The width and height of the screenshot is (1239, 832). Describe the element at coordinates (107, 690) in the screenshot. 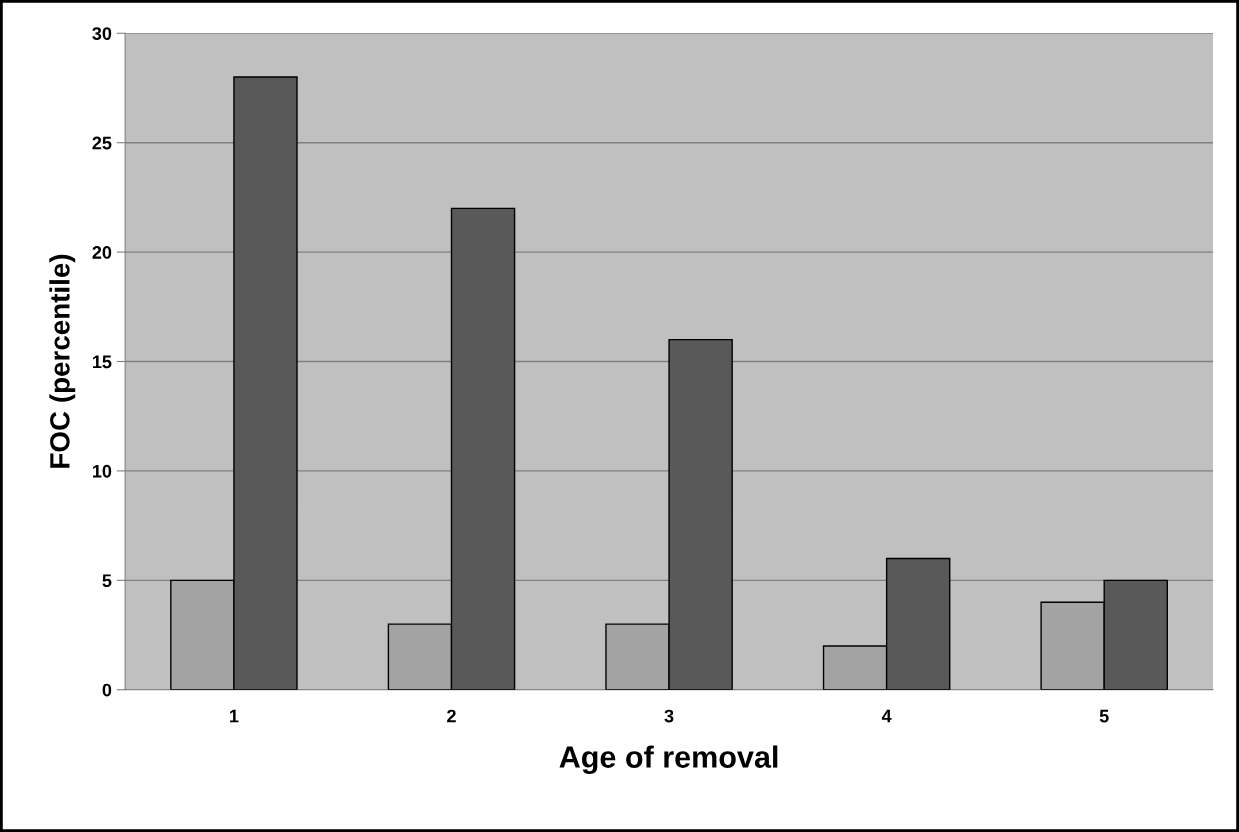

I see `y-tick-label: 0` at that location.